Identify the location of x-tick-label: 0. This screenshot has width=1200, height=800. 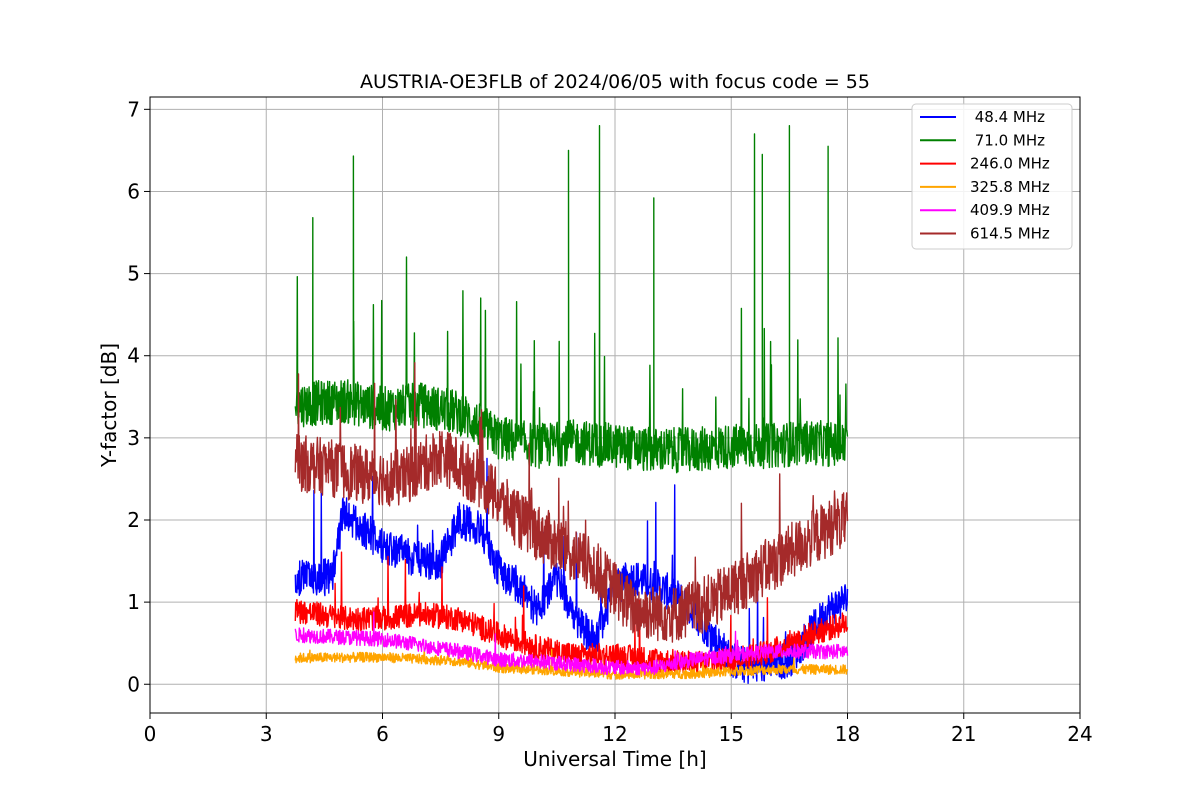
(150, 734).